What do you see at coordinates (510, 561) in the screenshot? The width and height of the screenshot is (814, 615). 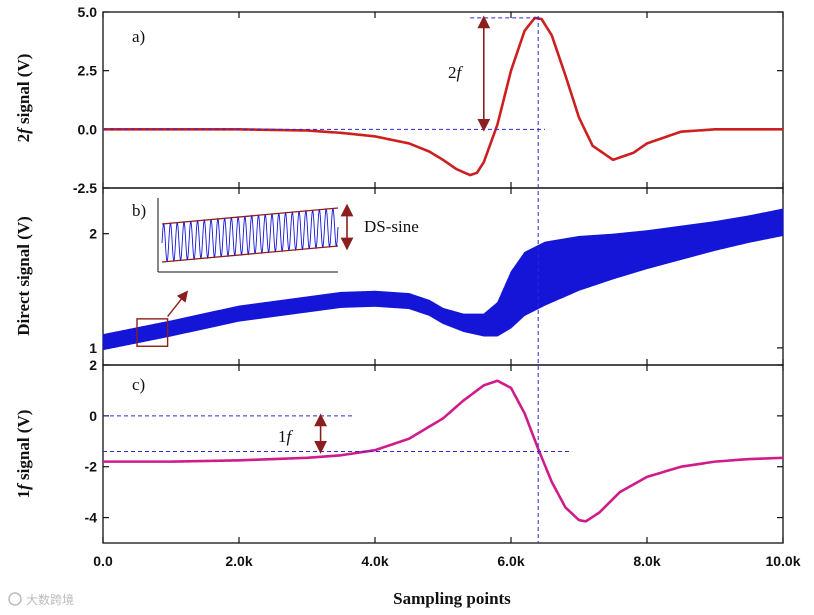 I see `x-tick-label: 6.0k` at bounding box center [510, 561].